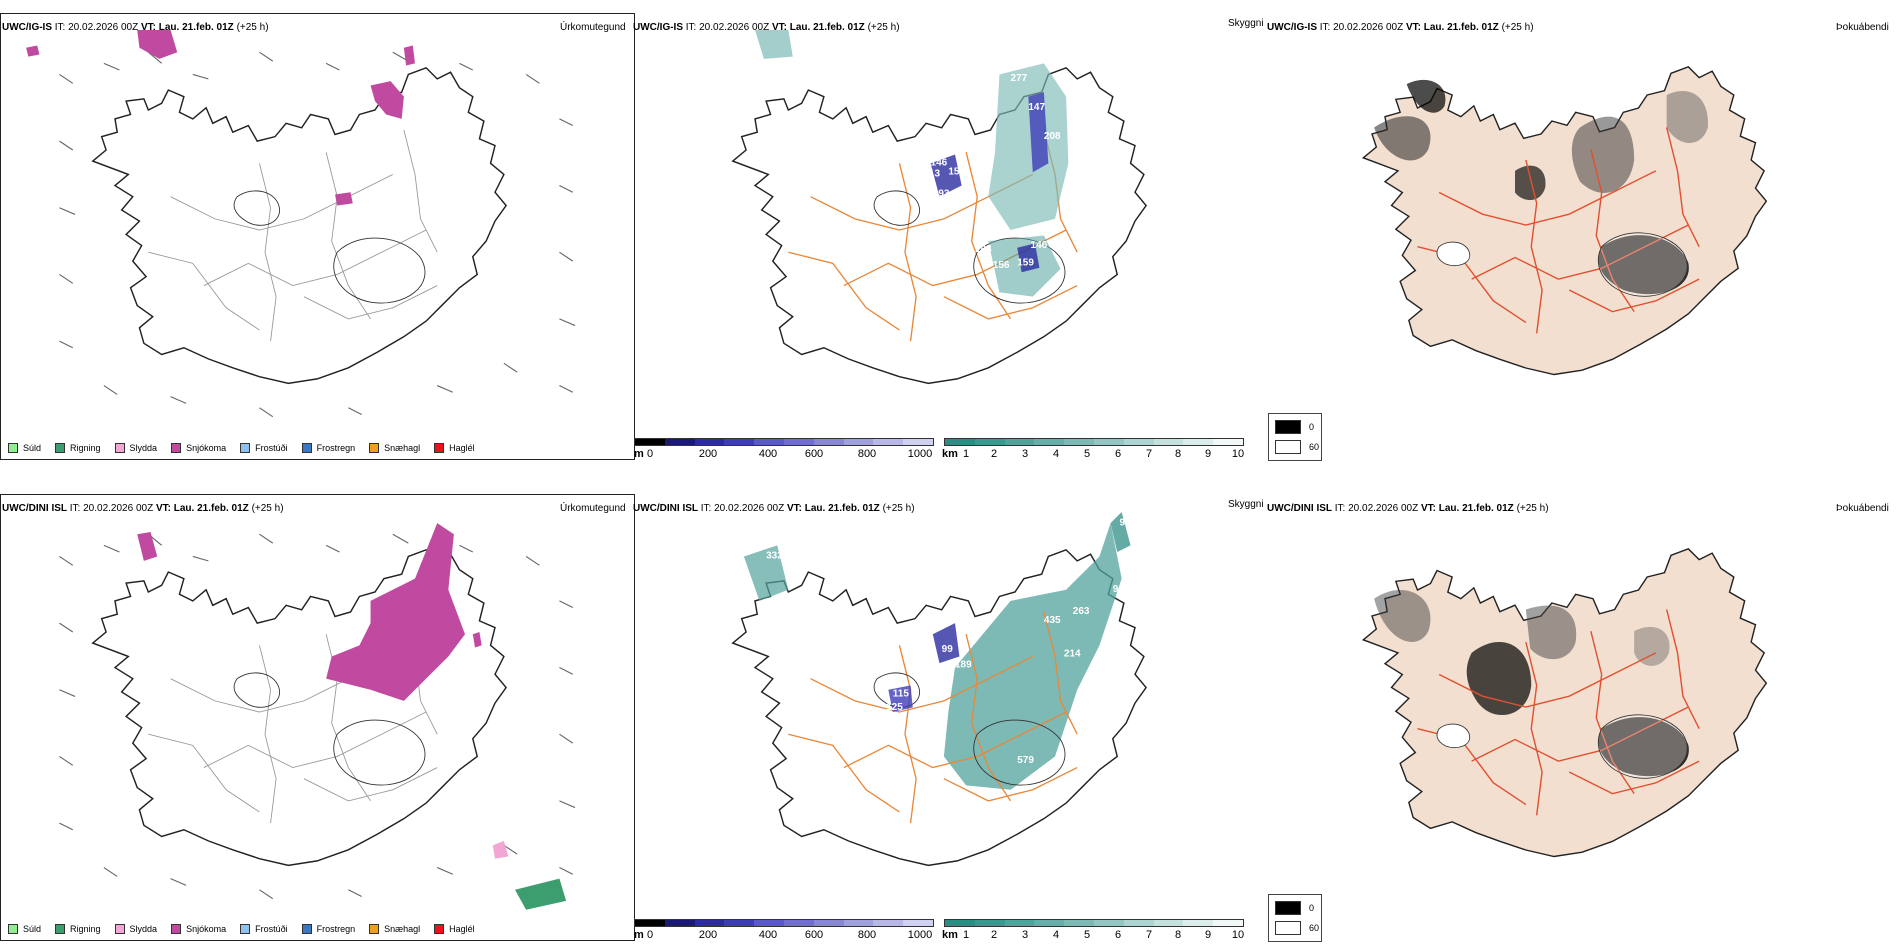 The width and height of the screenshot is (1900, 950). Describe the element at coordinates (639, 454) in the screenshot. I see `ceiling-unit: m` at that location.